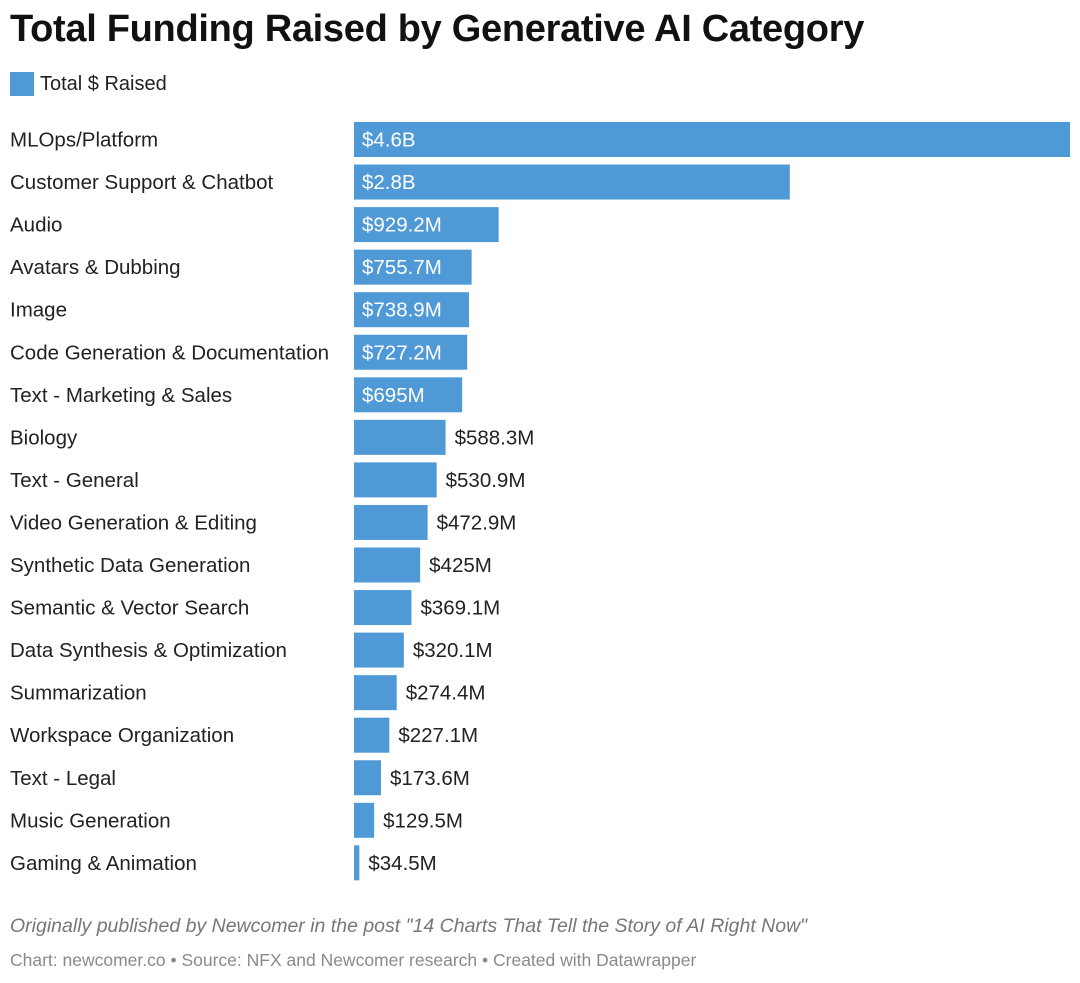  What do you see at coordinates (389, 182) in the screenshot?
I see `value-label: $2.8B` at bounding box center [389, 182].